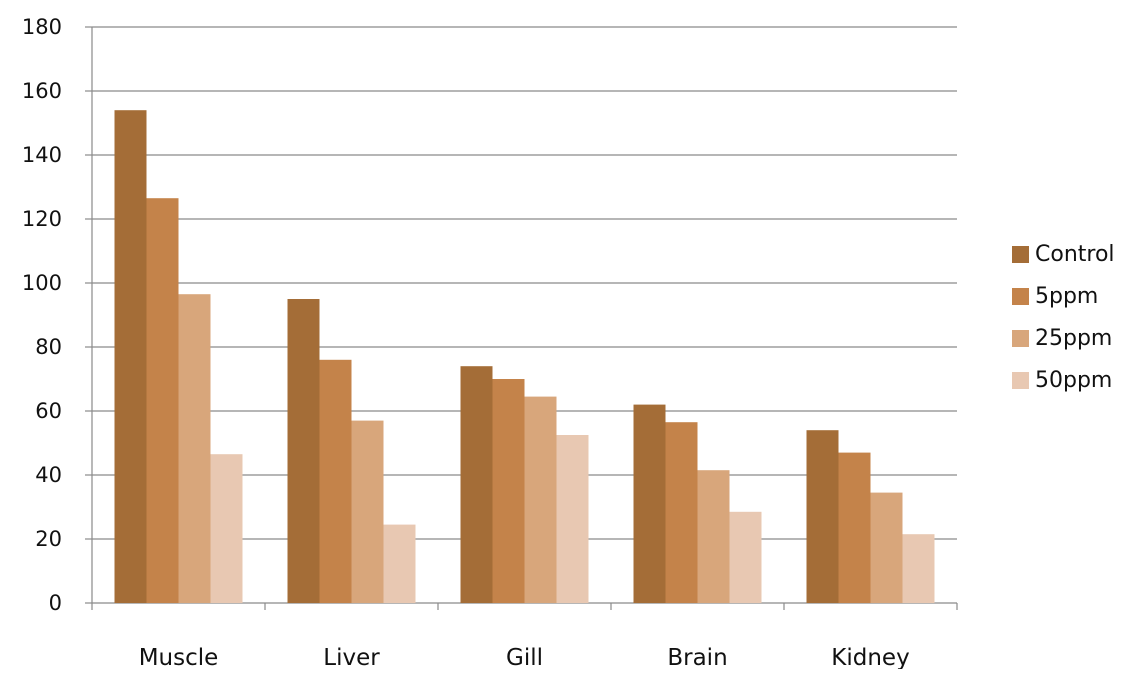 The image size is (1137, 673). Describe the element at coordinates (713, 536) in the screenshot. I see `bar-brain-25ppm` at that location.